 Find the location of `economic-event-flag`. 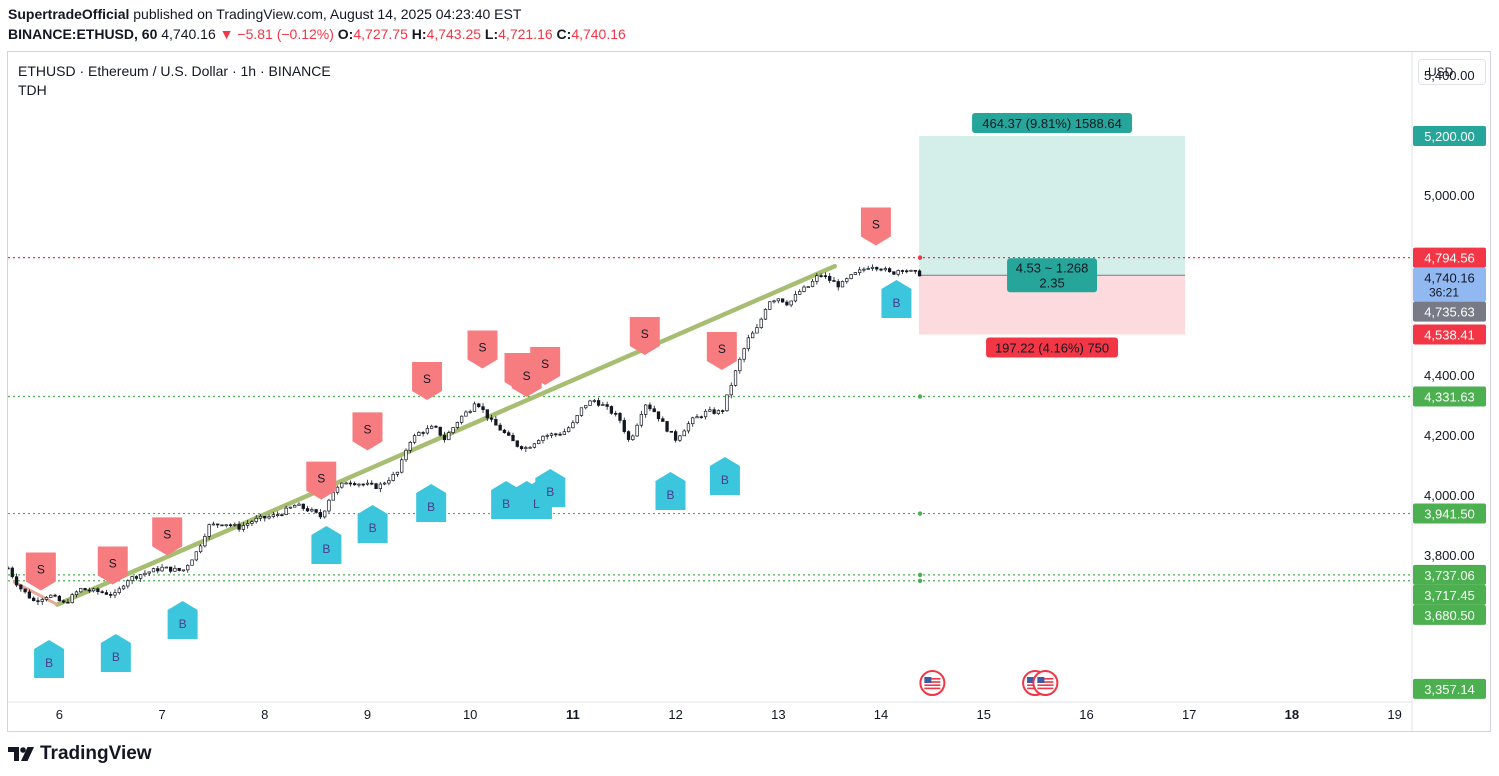

economic-event-flag is located at coordinates (1045, 683).